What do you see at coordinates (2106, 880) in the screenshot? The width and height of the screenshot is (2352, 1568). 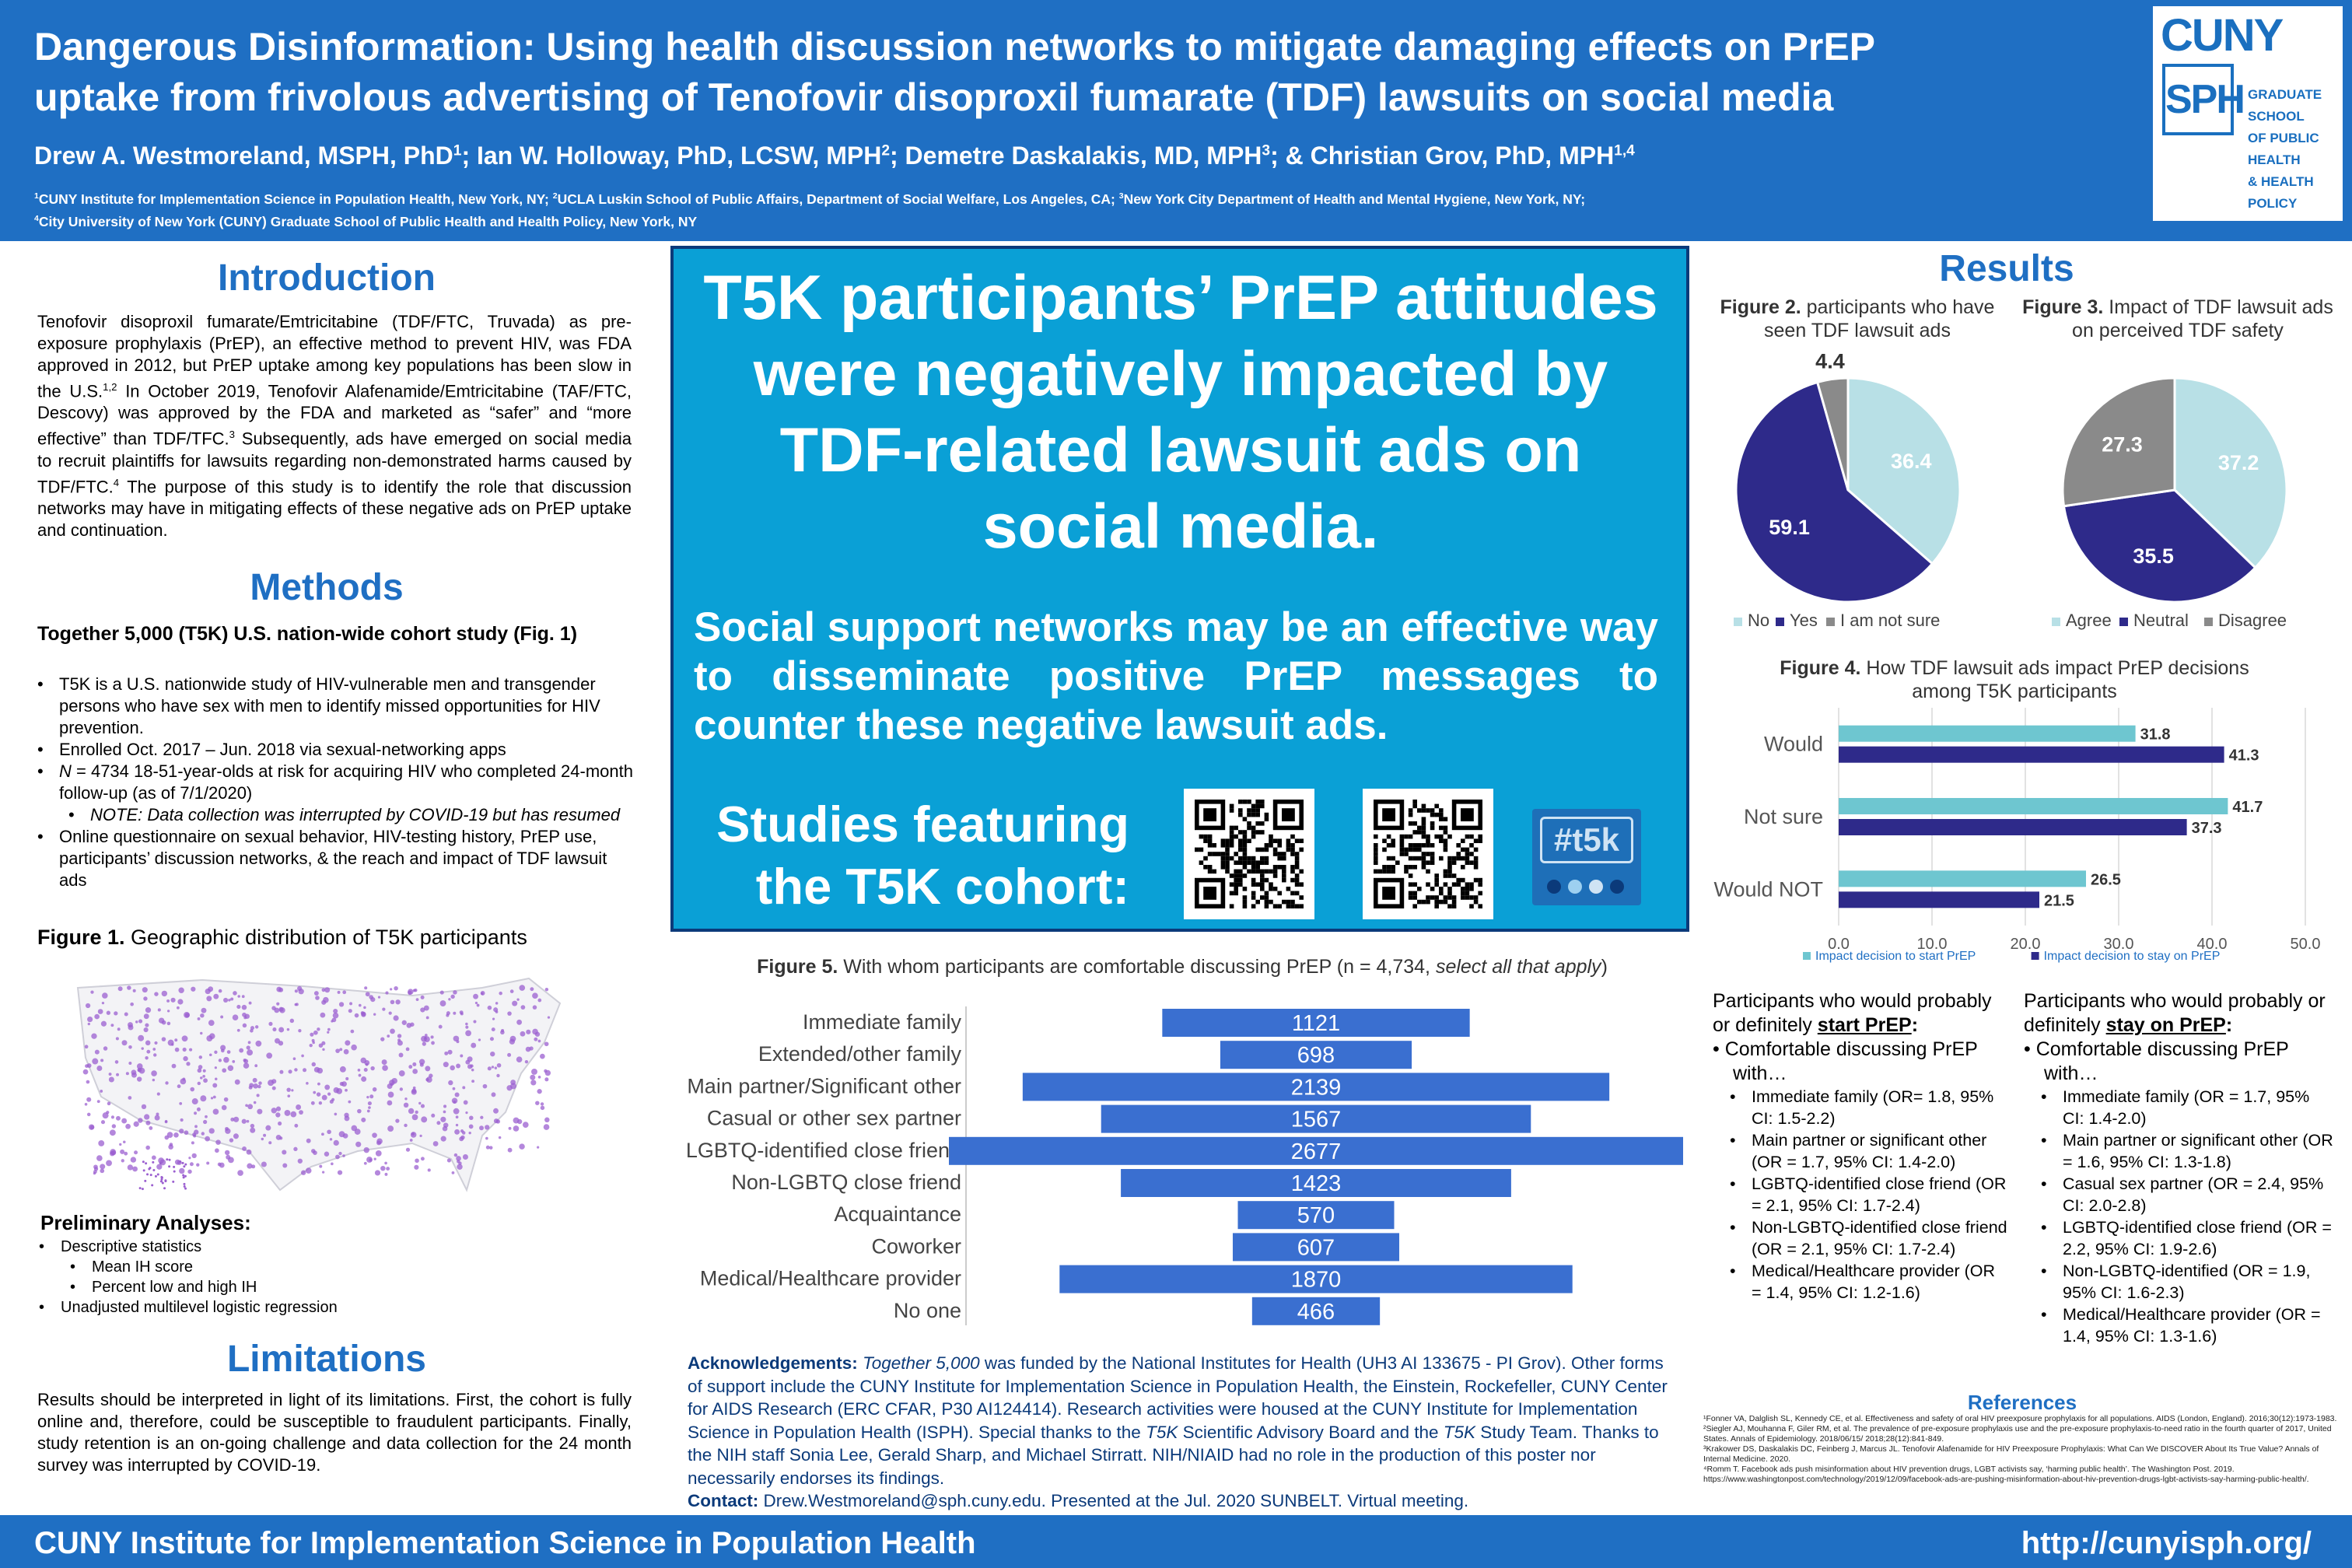 I see `bar-data-label: 26.5` at bounding box center [2106, 880].